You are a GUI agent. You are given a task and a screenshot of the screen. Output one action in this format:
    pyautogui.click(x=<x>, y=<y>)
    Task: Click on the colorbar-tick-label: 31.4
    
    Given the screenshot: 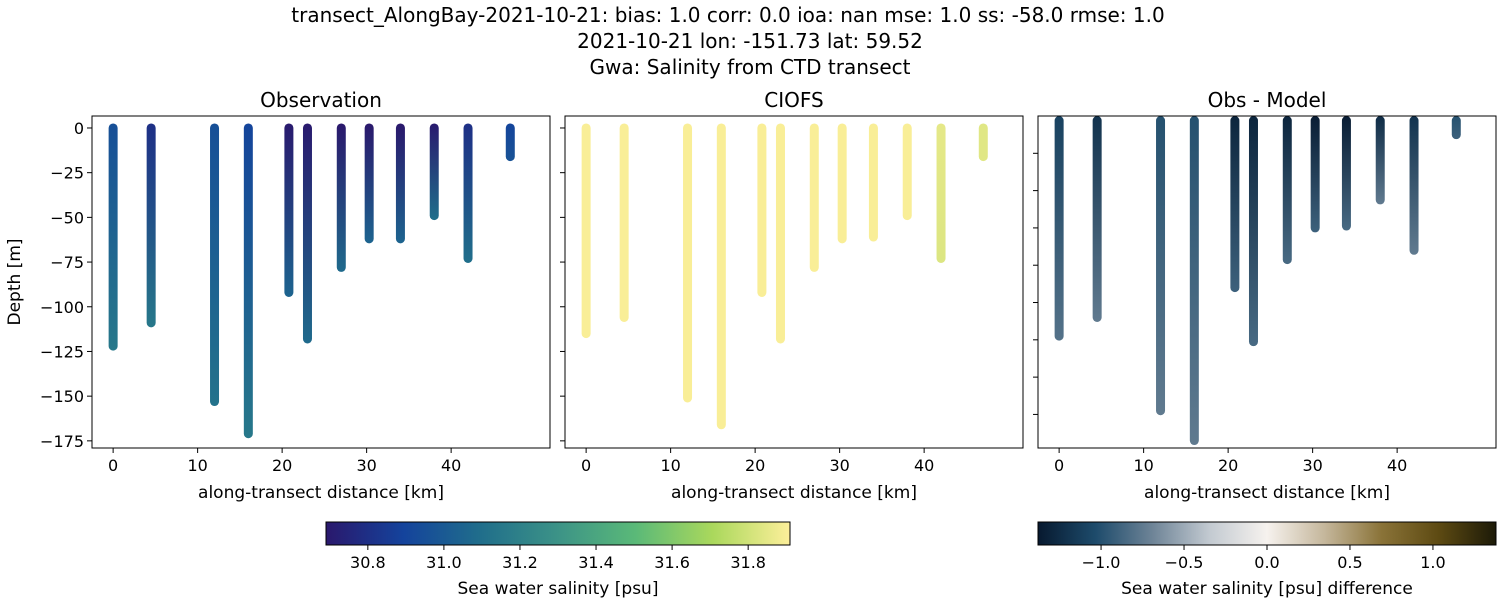 What is the action you would take?
    pyautogui.click(x=596, y=562)
    